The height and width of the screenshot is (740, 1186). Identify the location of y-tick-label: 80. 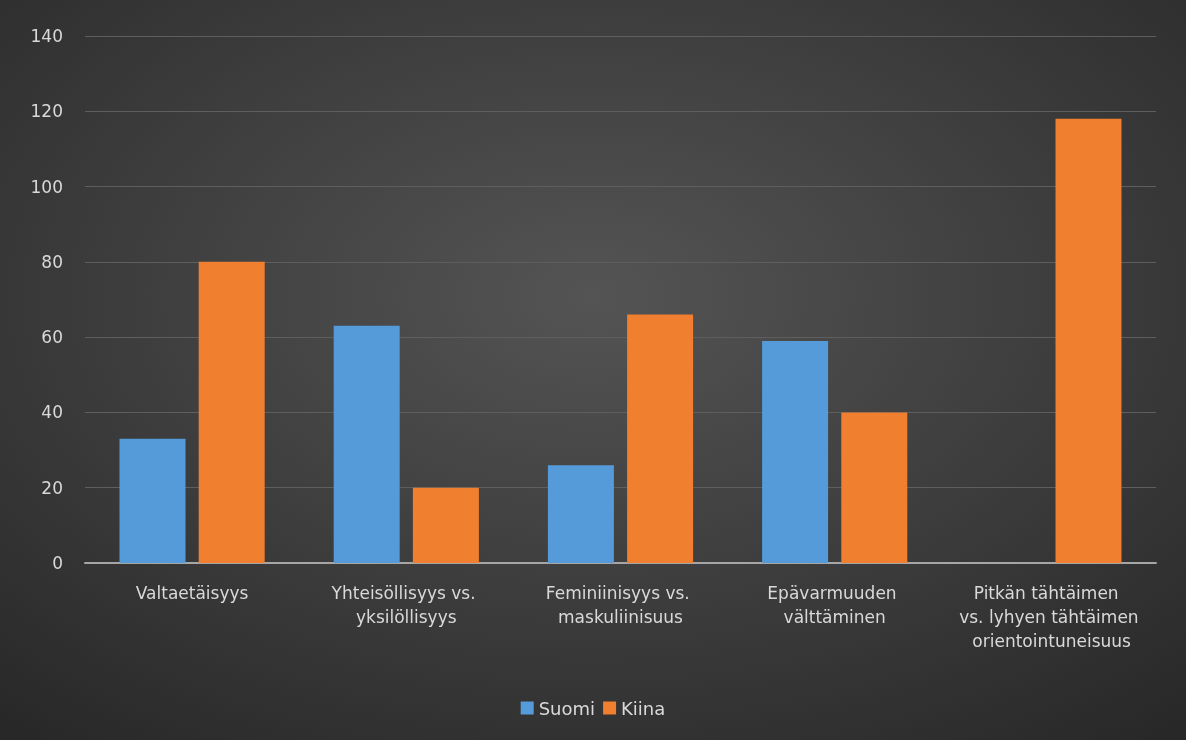
(52, 261).